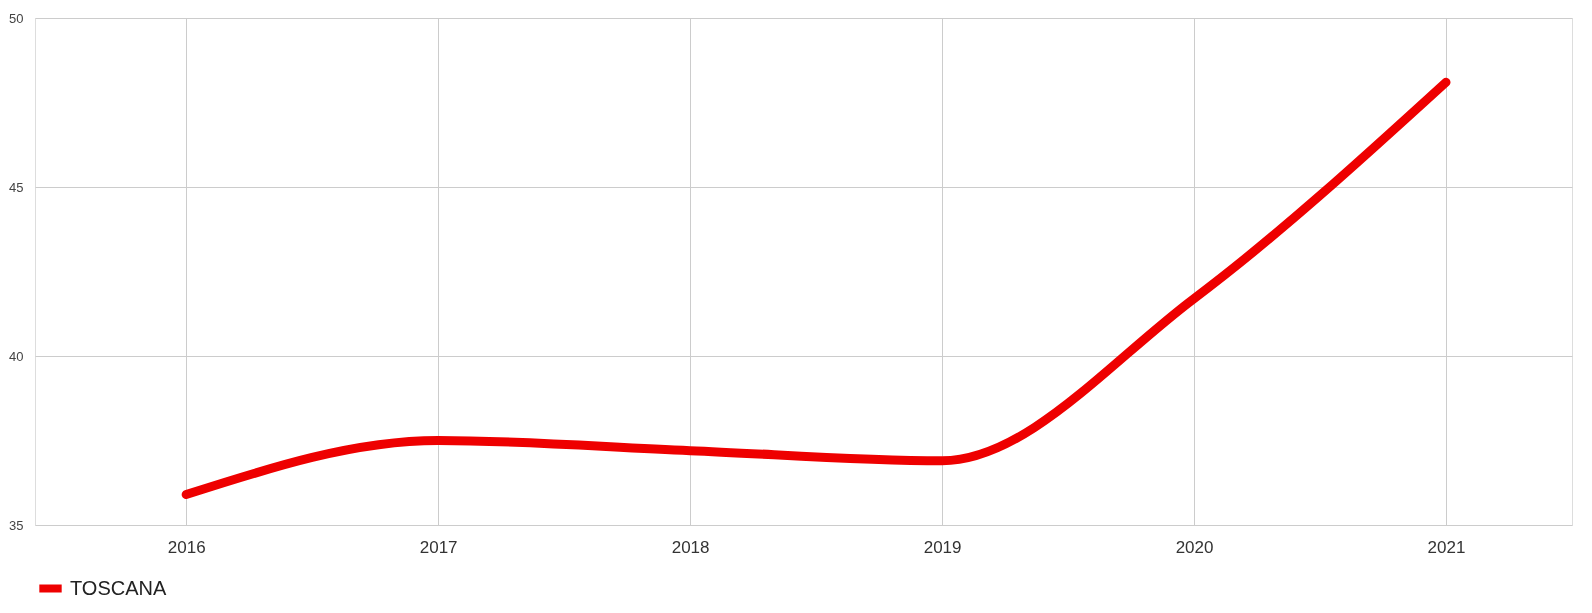  Describe the element at coordinates (690, 547) in the screenshot. I see `x-tick-label: 2018` at that location.